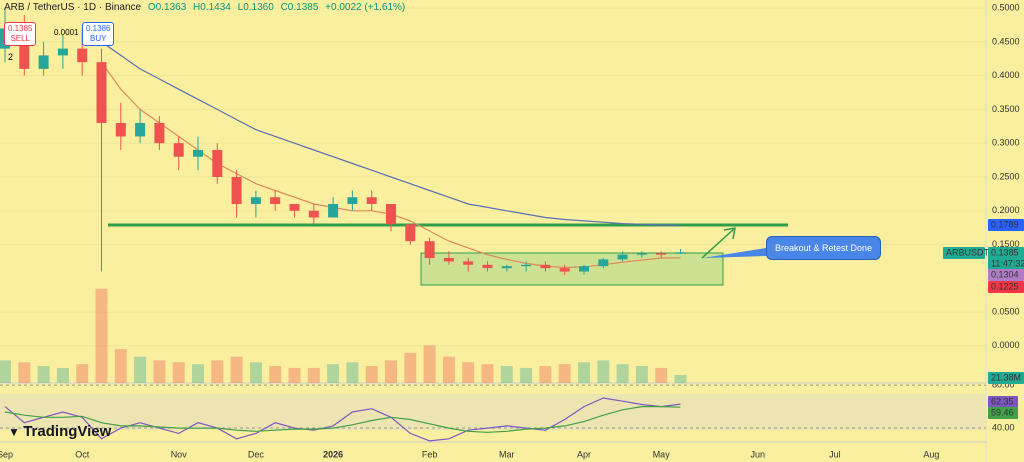  I want to click on price-badge-label: 0.1225, so click(1005, 286).